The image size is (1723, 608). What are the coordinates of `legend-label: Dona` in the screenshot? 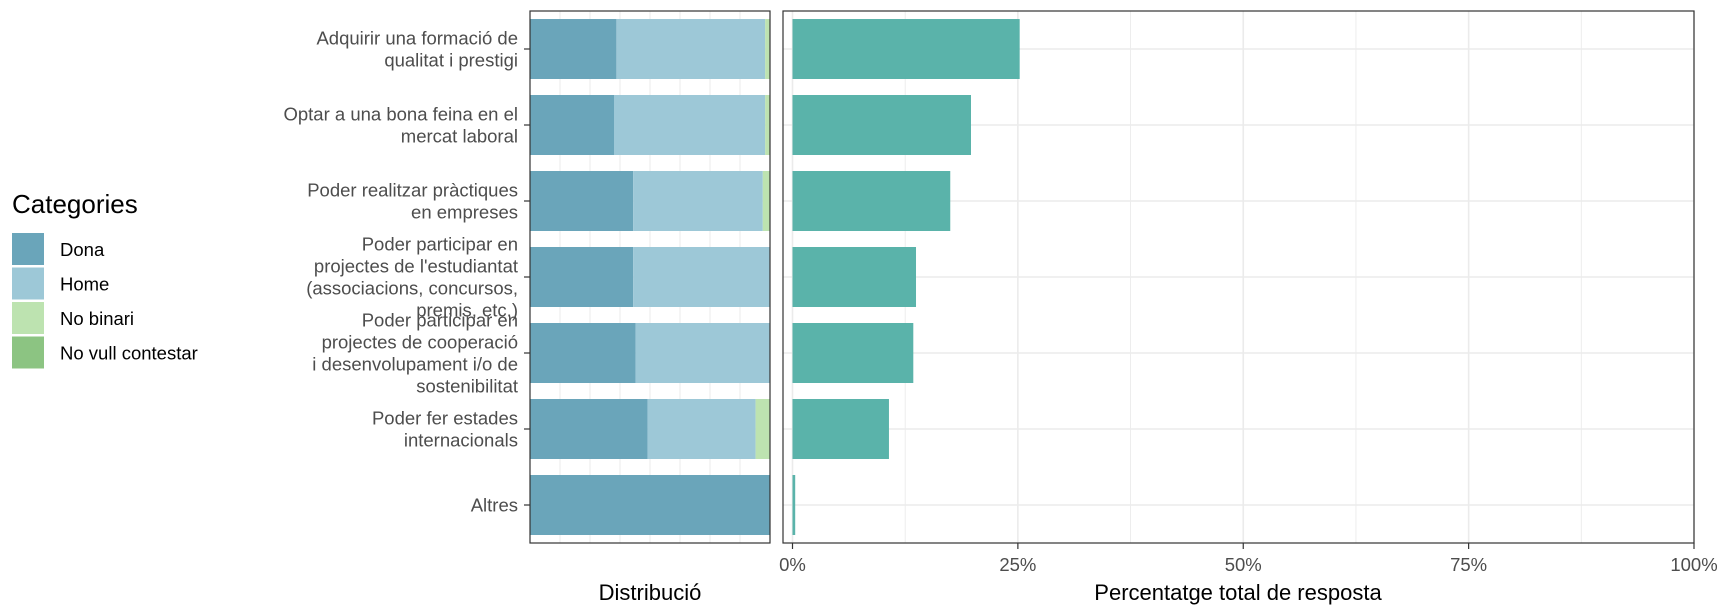 It's located at (82, 249).